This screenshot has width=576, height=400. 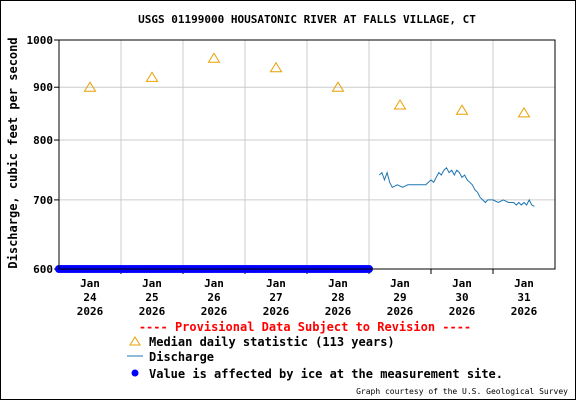 What do you see at coordinates (399, 297) in the screenshot?
I see `x-tick-label-line: 29` at bounding box center [399, 297].